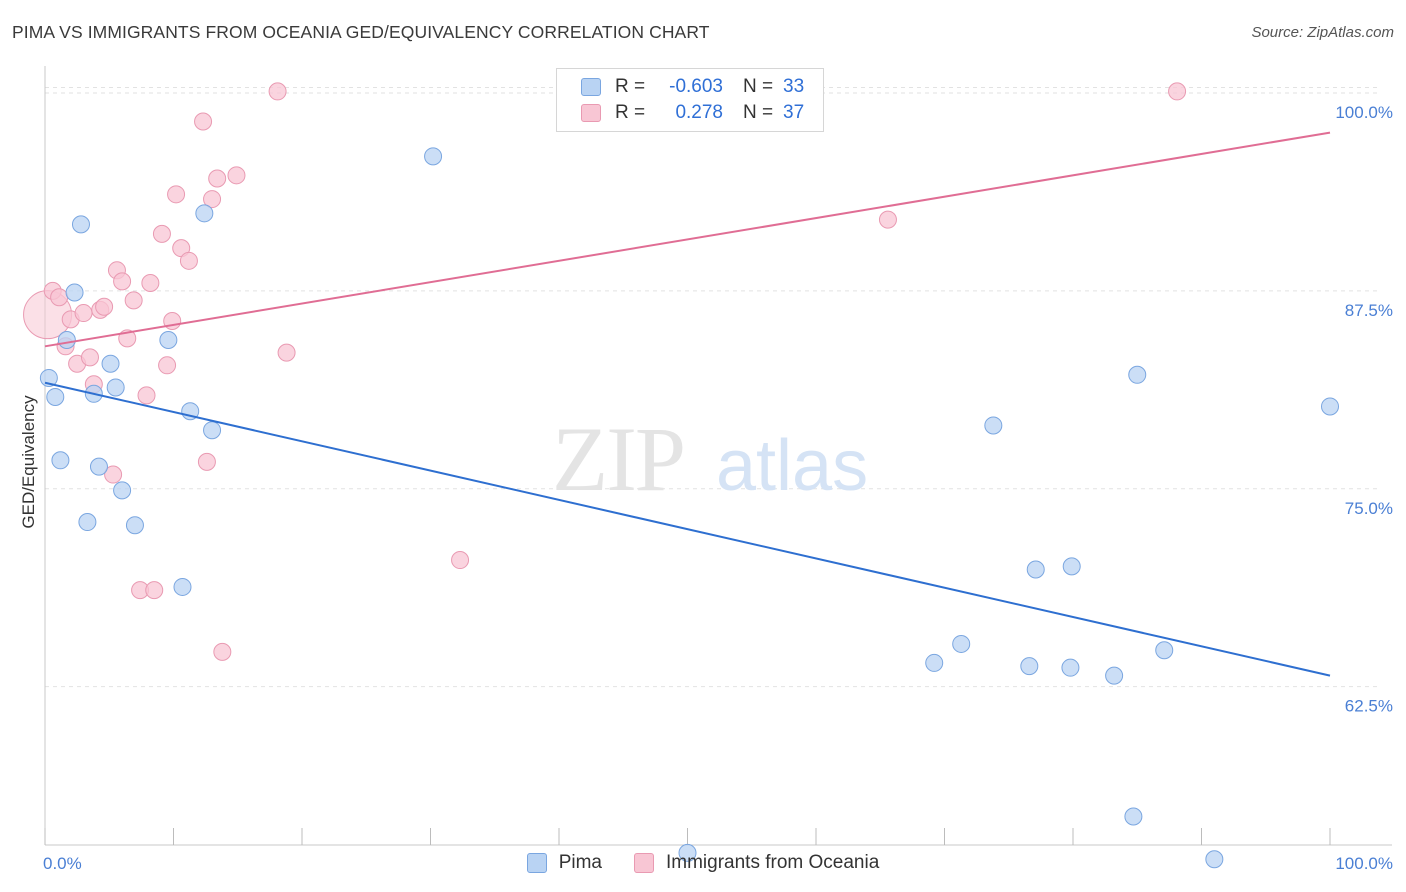 Image resolution: width=1406 pixels, height=892 pixels. I want to click on chart-source: Source: ZipAtlas.com, so click(1322, 32).